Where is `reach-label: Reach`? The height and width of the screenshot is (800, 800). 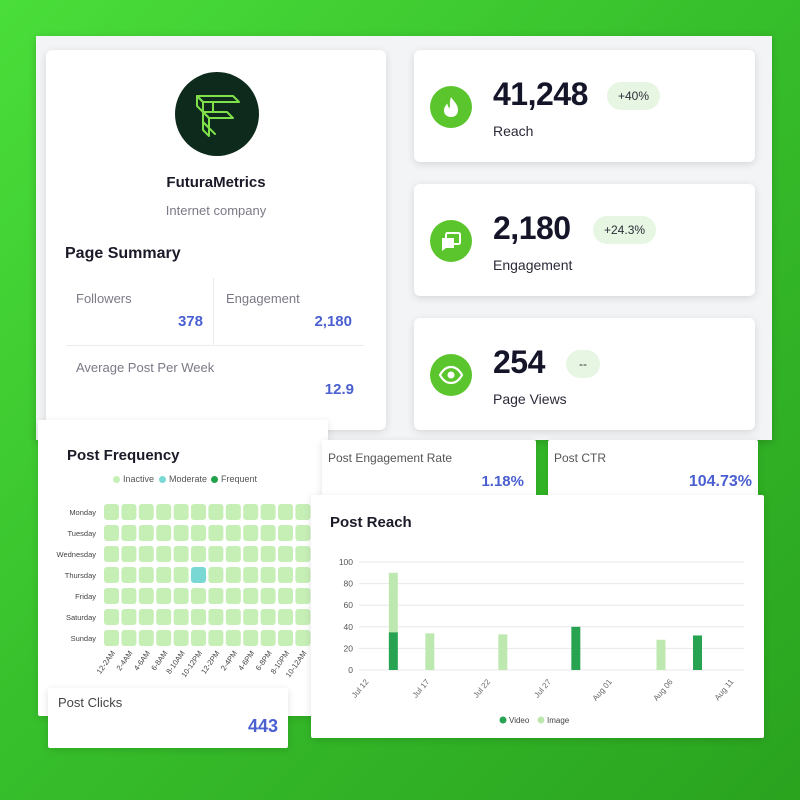
reach-label: Reach is located at coordinates (513, 131).